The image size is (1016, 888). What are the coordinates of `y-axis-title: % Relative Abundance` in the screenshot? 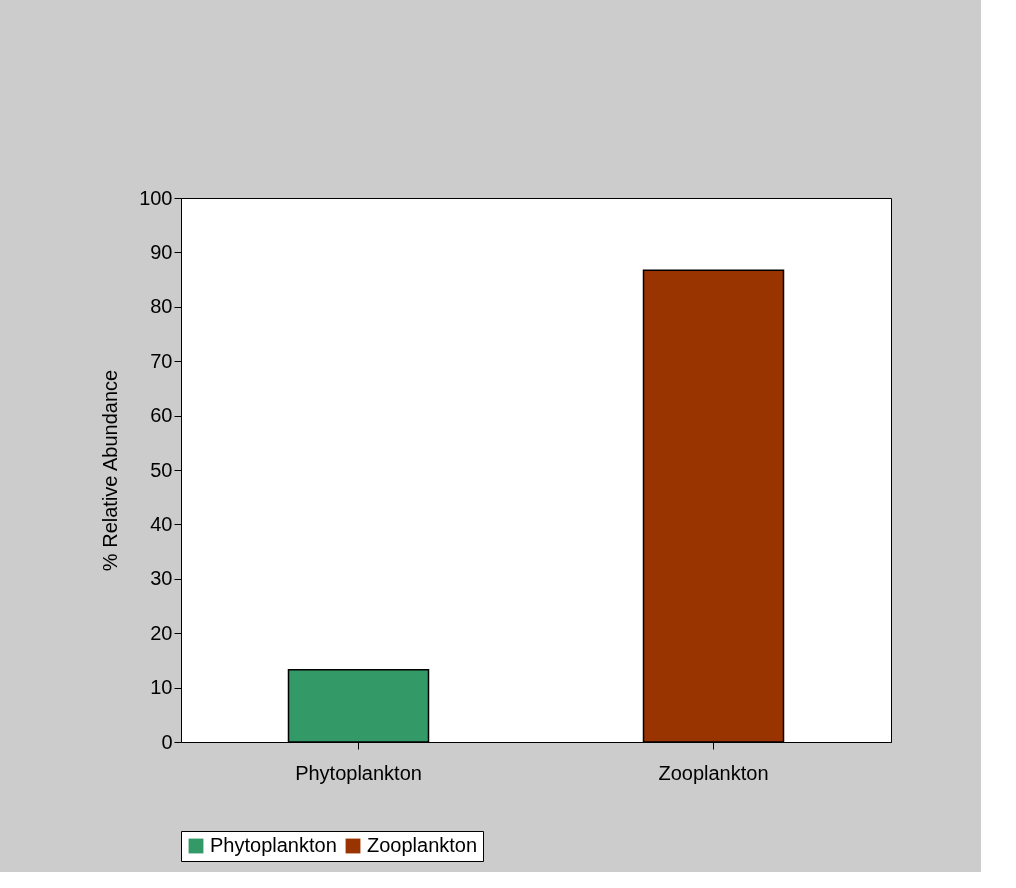 It's located at (110, 470).